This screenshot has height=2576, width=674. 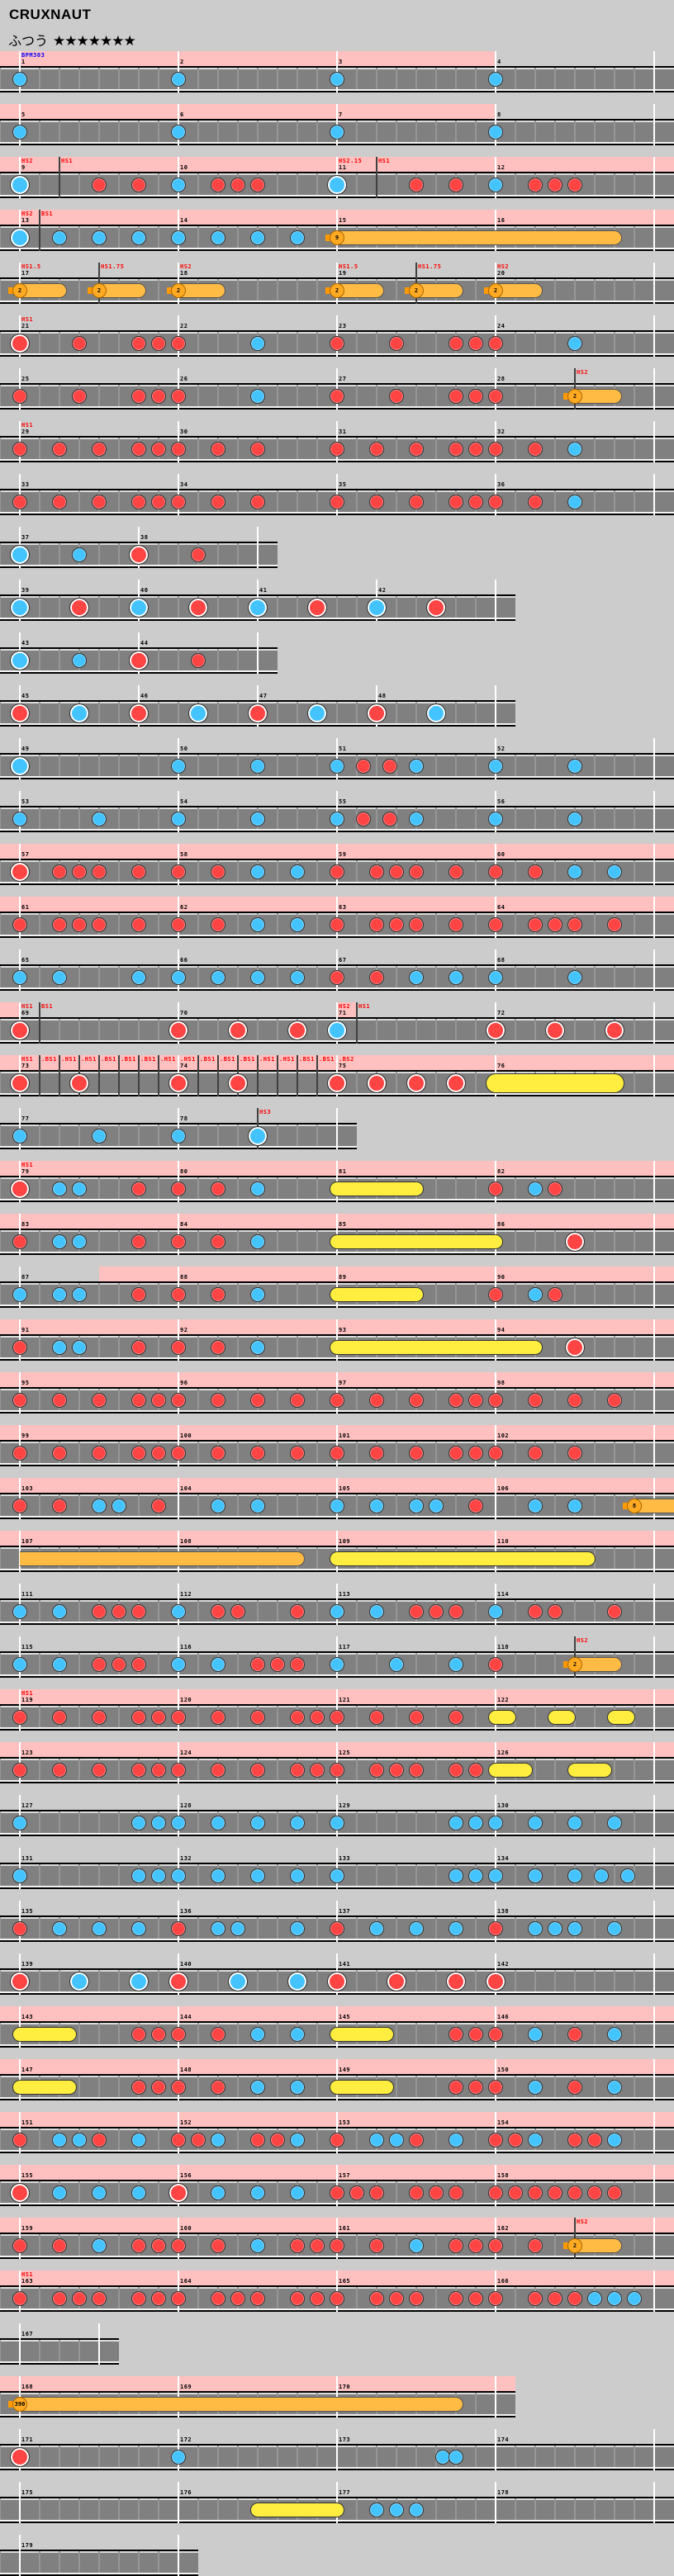 What do you see at coordinates (501, 432) in the screenshot?
I see `measure-number: 32` at bounding box center [501, 432].